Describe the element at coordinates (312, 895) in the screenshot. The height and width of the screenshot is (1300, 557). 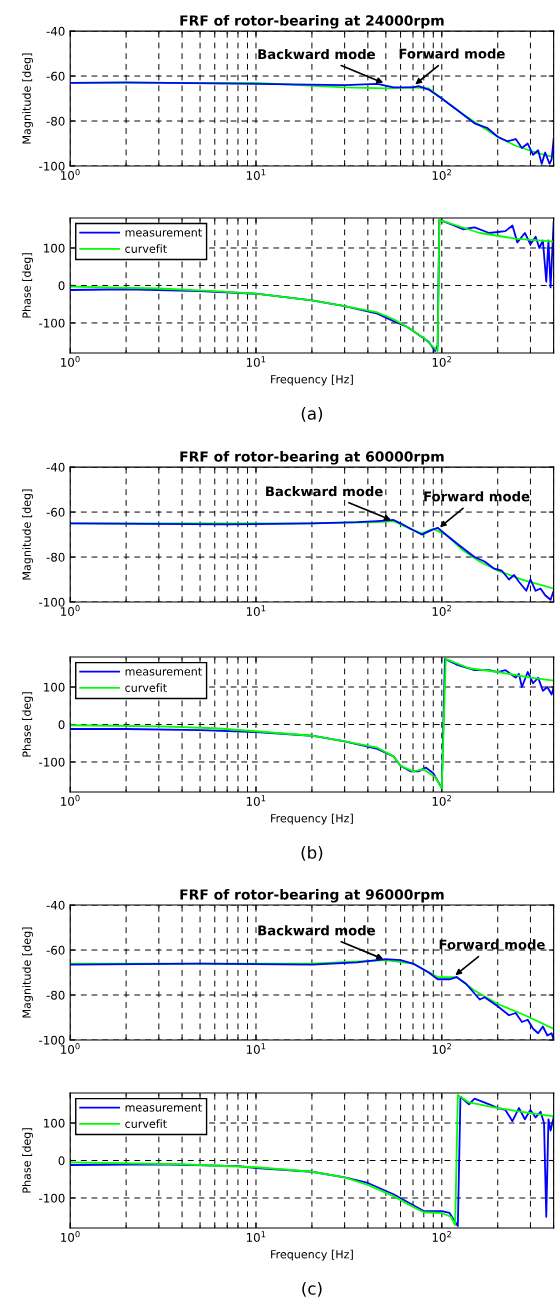
I see `chart-title: FRF of rotor-bearing at 96000rpm` at that location.